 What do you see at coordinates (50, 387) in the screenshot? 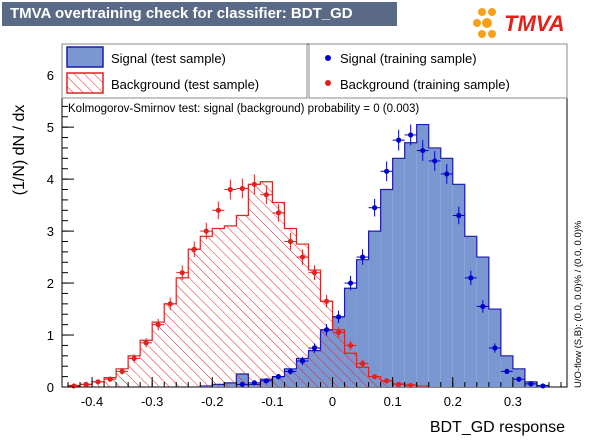
I see `y-tick-label: 0` at bounding box center [50, 387].